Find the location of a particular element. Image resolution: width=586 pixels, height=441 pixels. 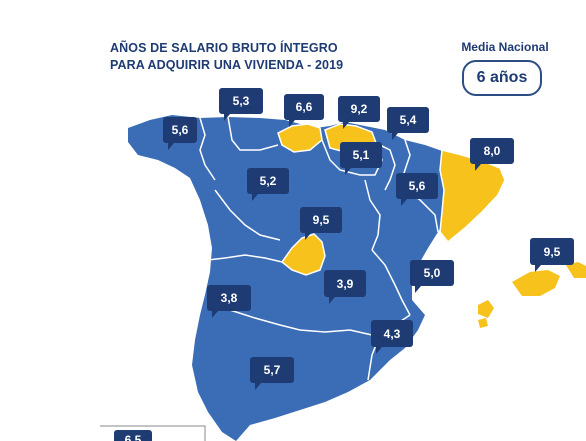

badge-castilla-la-mancha: 3,9 is located at coordinates (345, 287).